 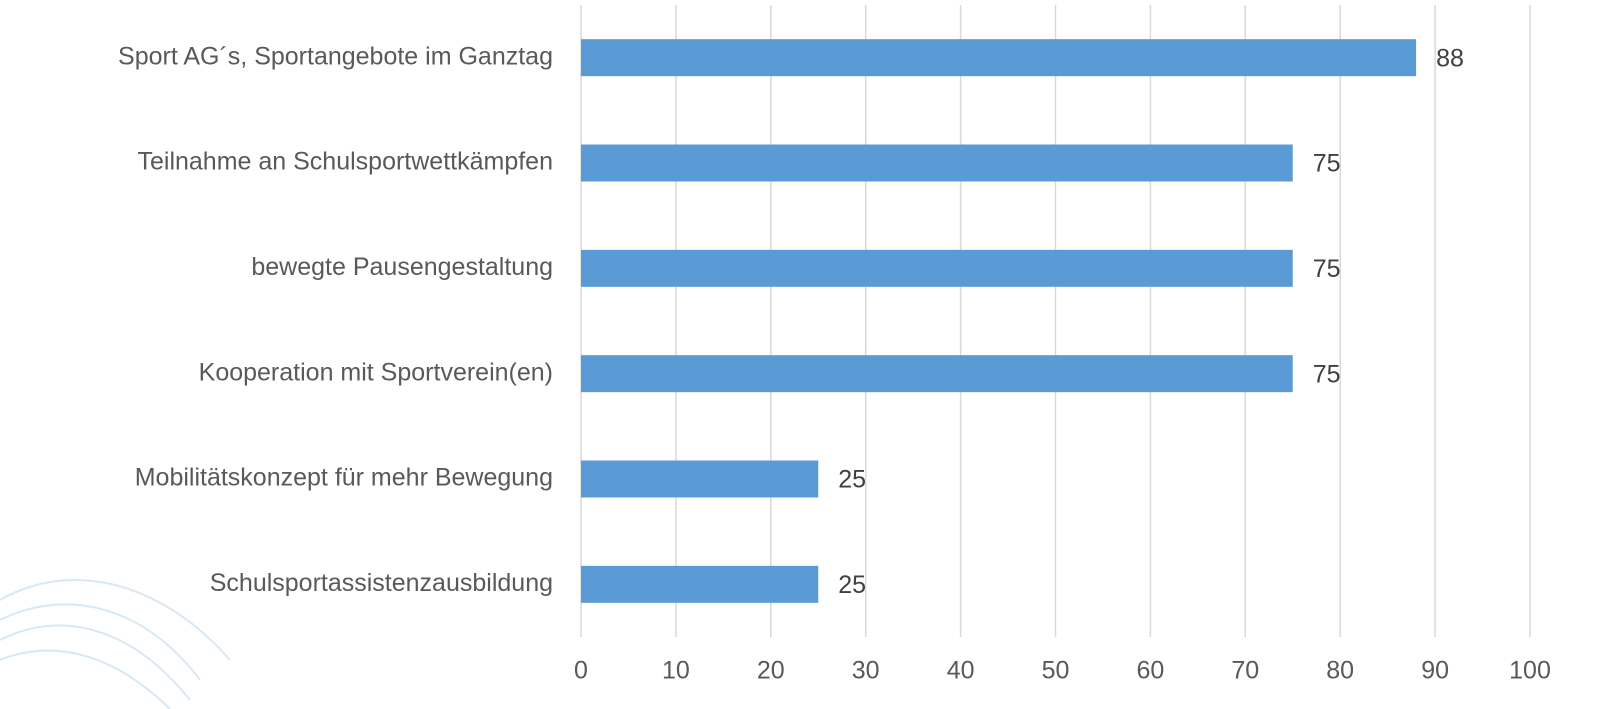 What do you see at coordinates (1450, 58) in the screenshot?
I see `value-label: 88` at bounding box center [1450, 58].